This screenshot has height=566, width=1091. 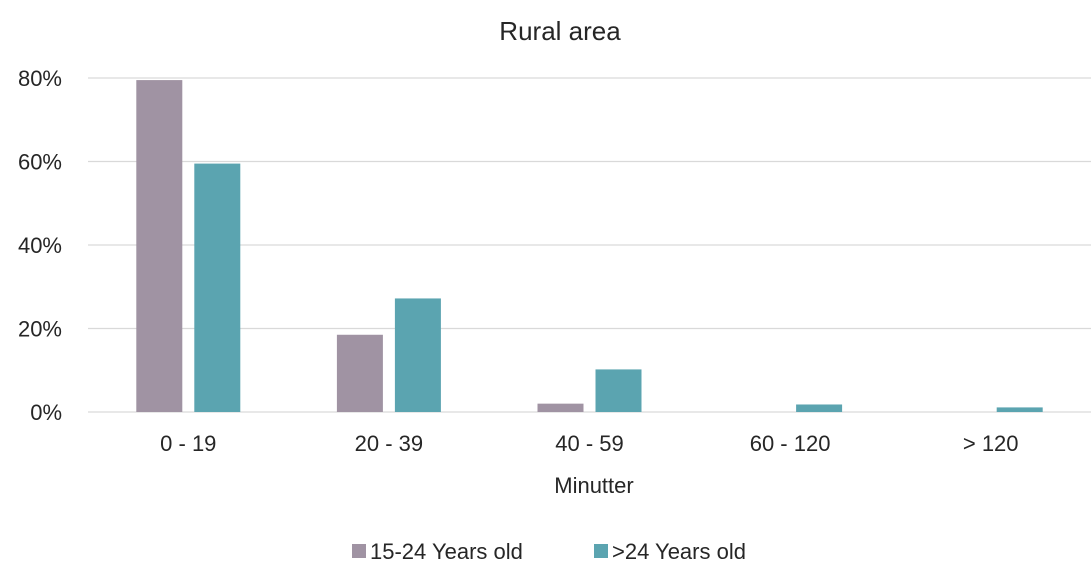 I want to click on legend-label: >24 Years old, so click(x=679, y=551).